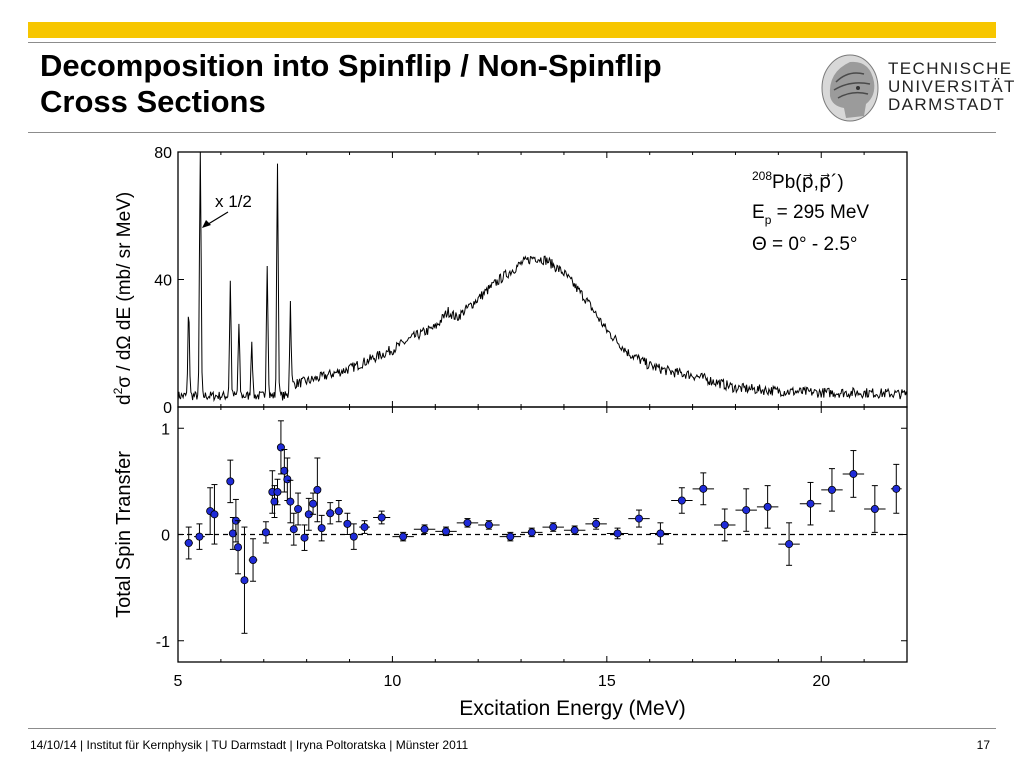  Describe the element at coordinates (393, 681) in the screenshot. I see `x-tick-label-10: 10` at that location.